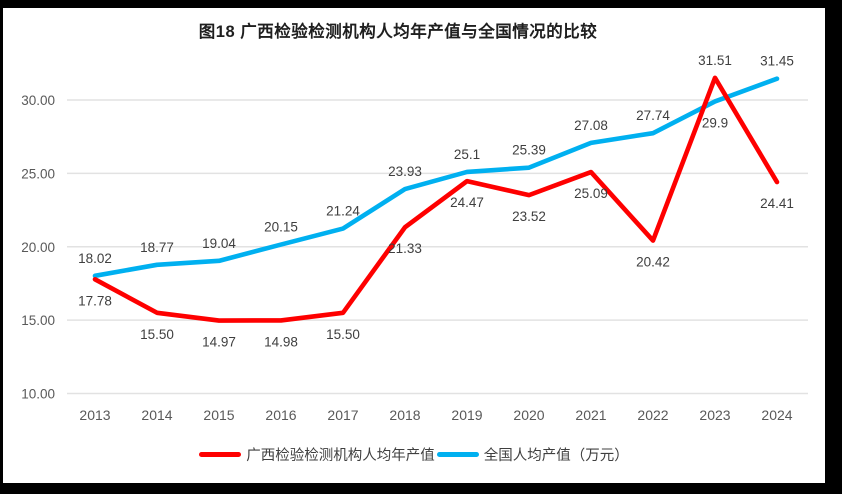 The width and height of the screenshot is (842, 494). I want to click on y-tick-label: 20.00, so click(38, 247).